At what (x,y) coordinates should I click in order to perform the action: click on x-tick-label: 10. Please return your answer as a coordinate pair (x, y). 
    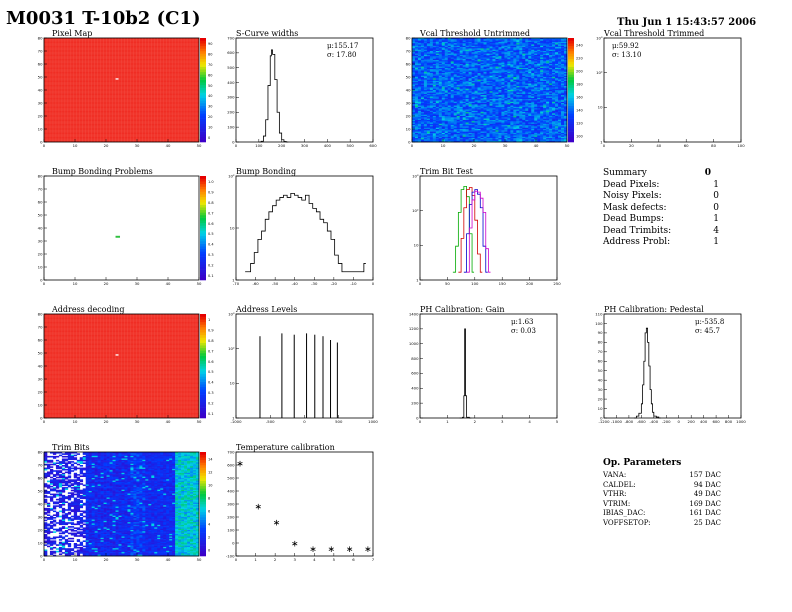
    Looking at the image, I should click on (75, 145).